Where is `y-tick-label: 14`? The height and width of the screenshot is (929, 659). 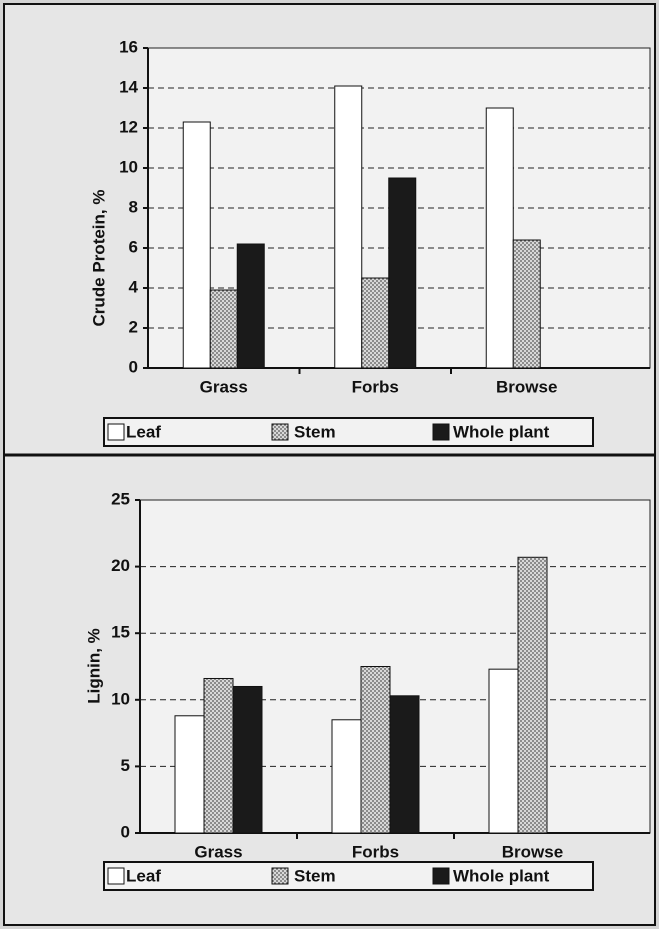 y-tick-label: 14 is located at coordinates (128, 86).